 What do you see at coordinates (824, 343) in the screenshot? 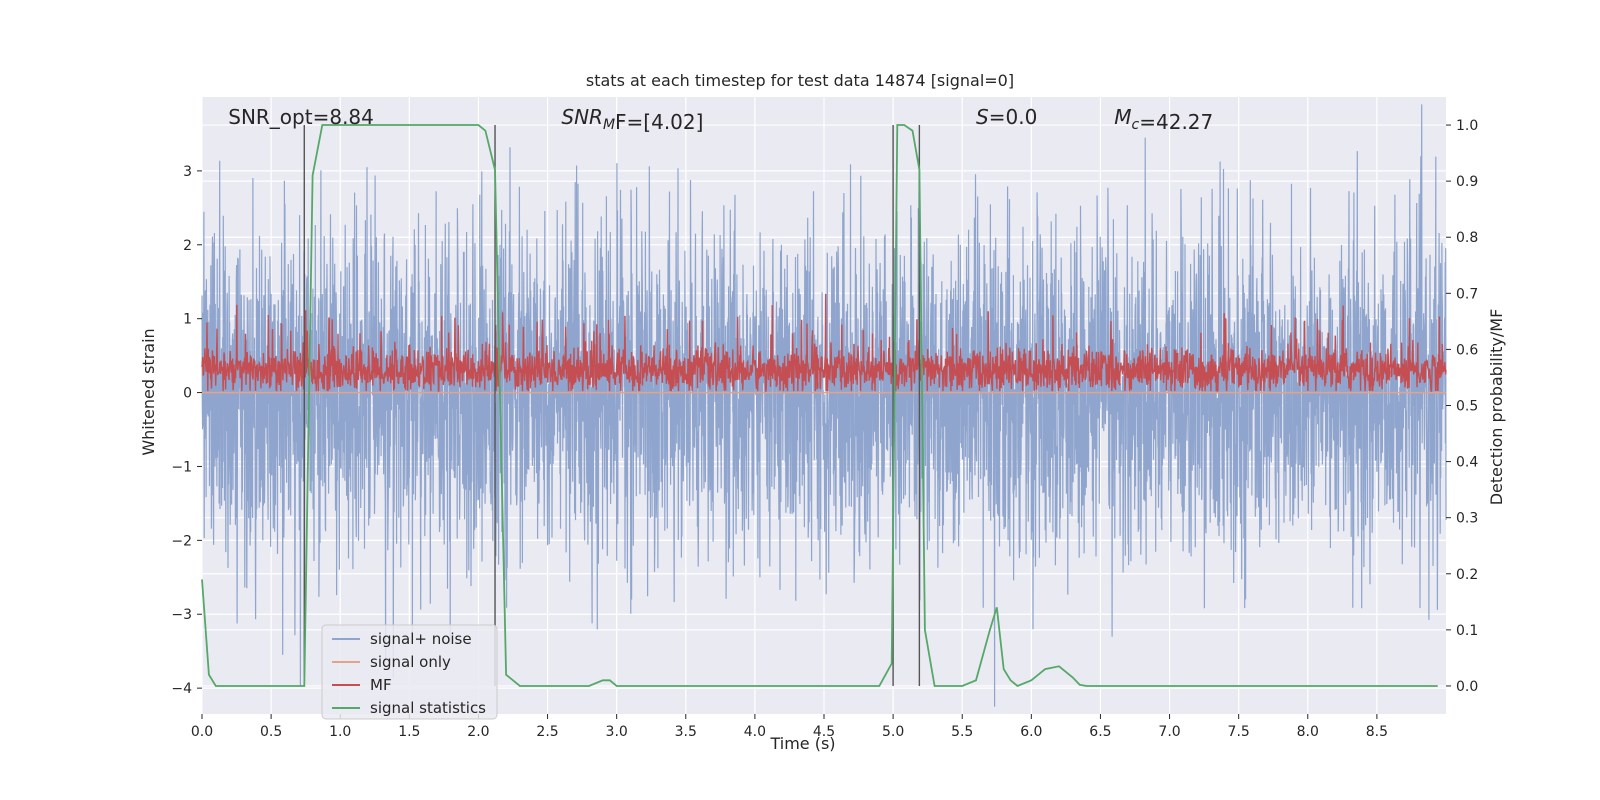
I see `mf-line` at bounding box center [824, 343].